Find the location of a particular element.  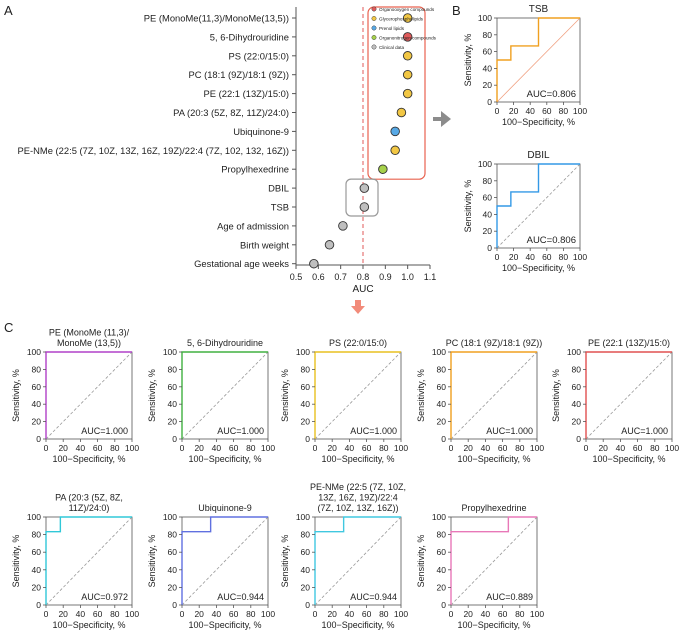

chart-title: PE (22:1 (13Z)/15:0) is located at coordinates (629, 343).